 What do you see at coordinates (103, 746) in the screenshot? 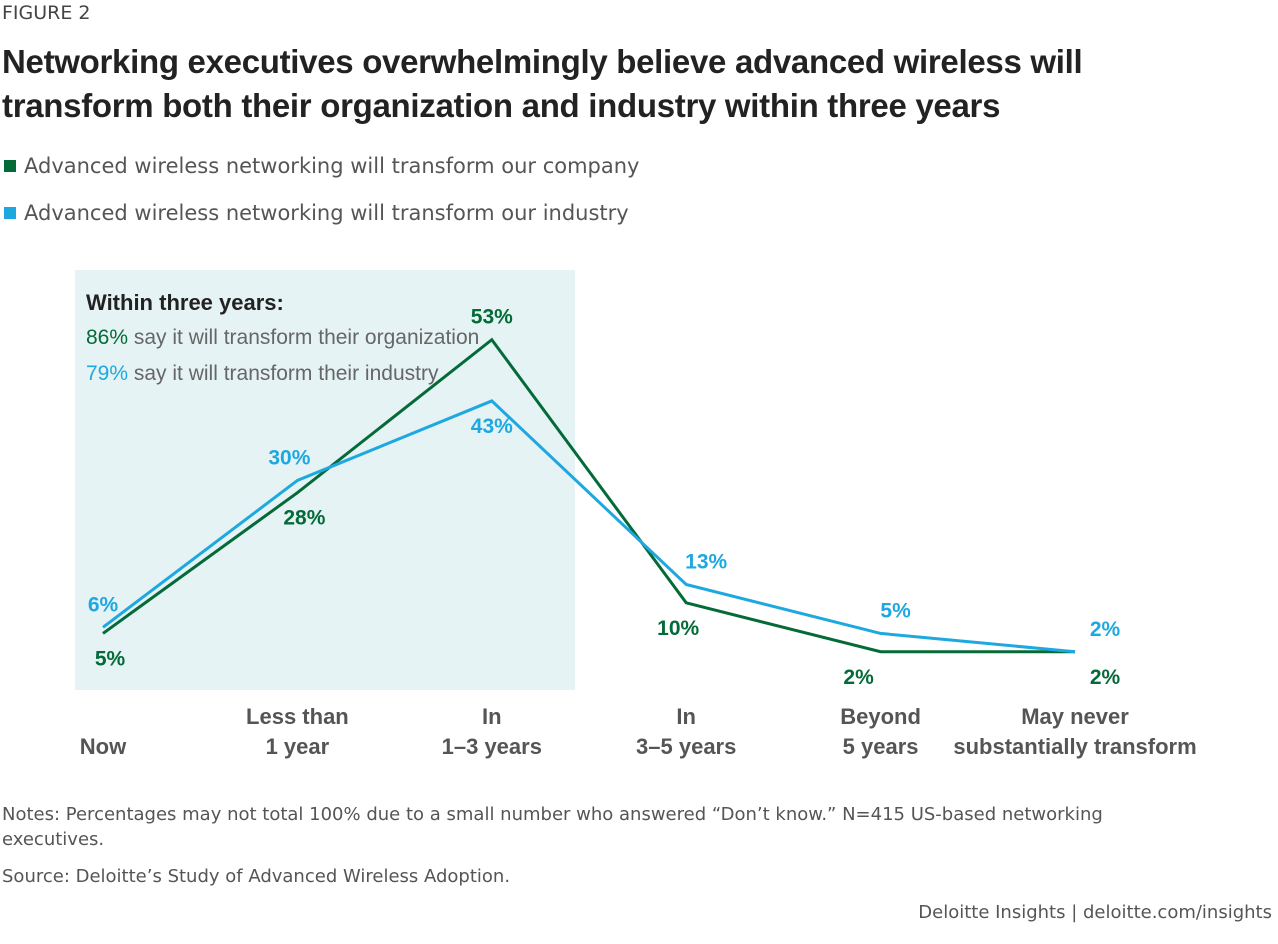
I see `x-tick-label: Now` at bounding box center [103, 746].